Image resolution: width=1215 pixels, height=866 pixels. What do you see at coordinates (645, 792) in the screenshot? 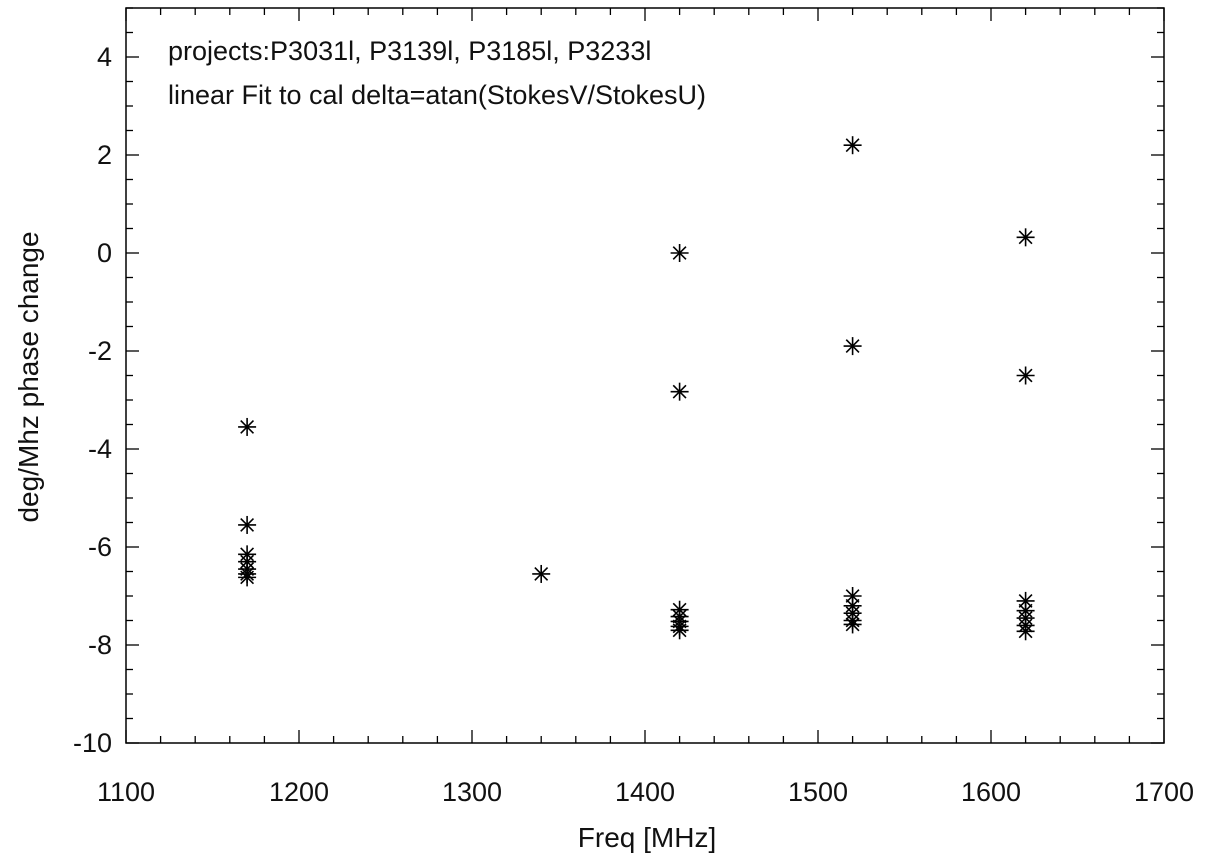
I see `x-tick-label: 1400` at bounding box center [645, 792].